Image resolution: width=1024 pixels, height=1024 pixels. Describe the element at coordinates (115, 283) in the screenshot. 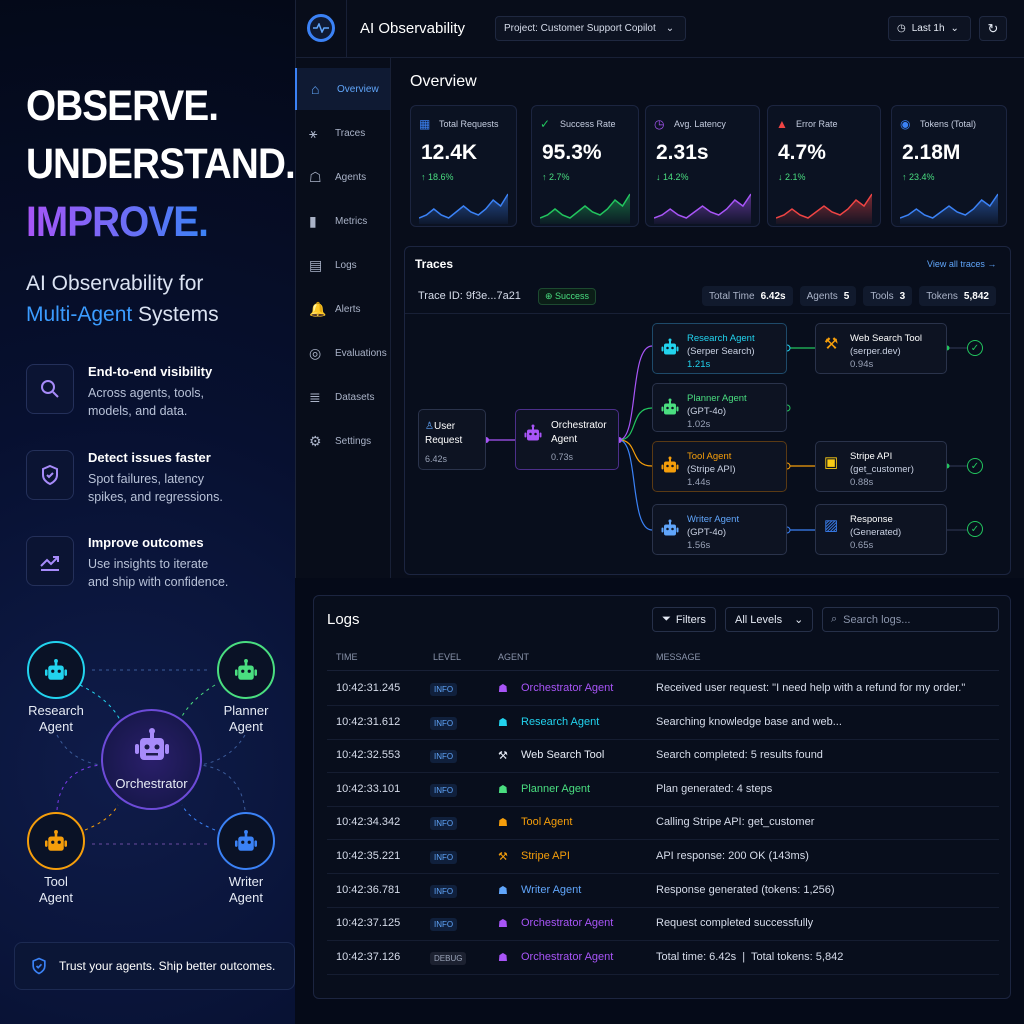

I see `hero-subtitle-1: AI Observability for` at that location.